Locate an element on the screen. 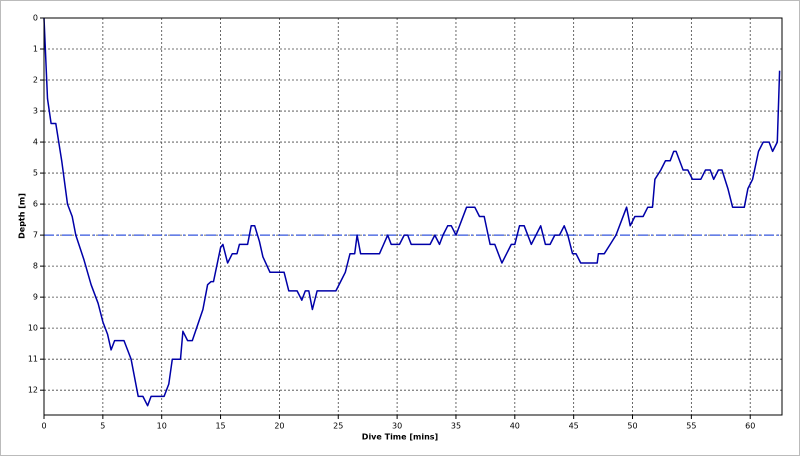 The height and width of the screenshot is (460, 800). y-tick-label: 12 is located at coordinates (33, 390).